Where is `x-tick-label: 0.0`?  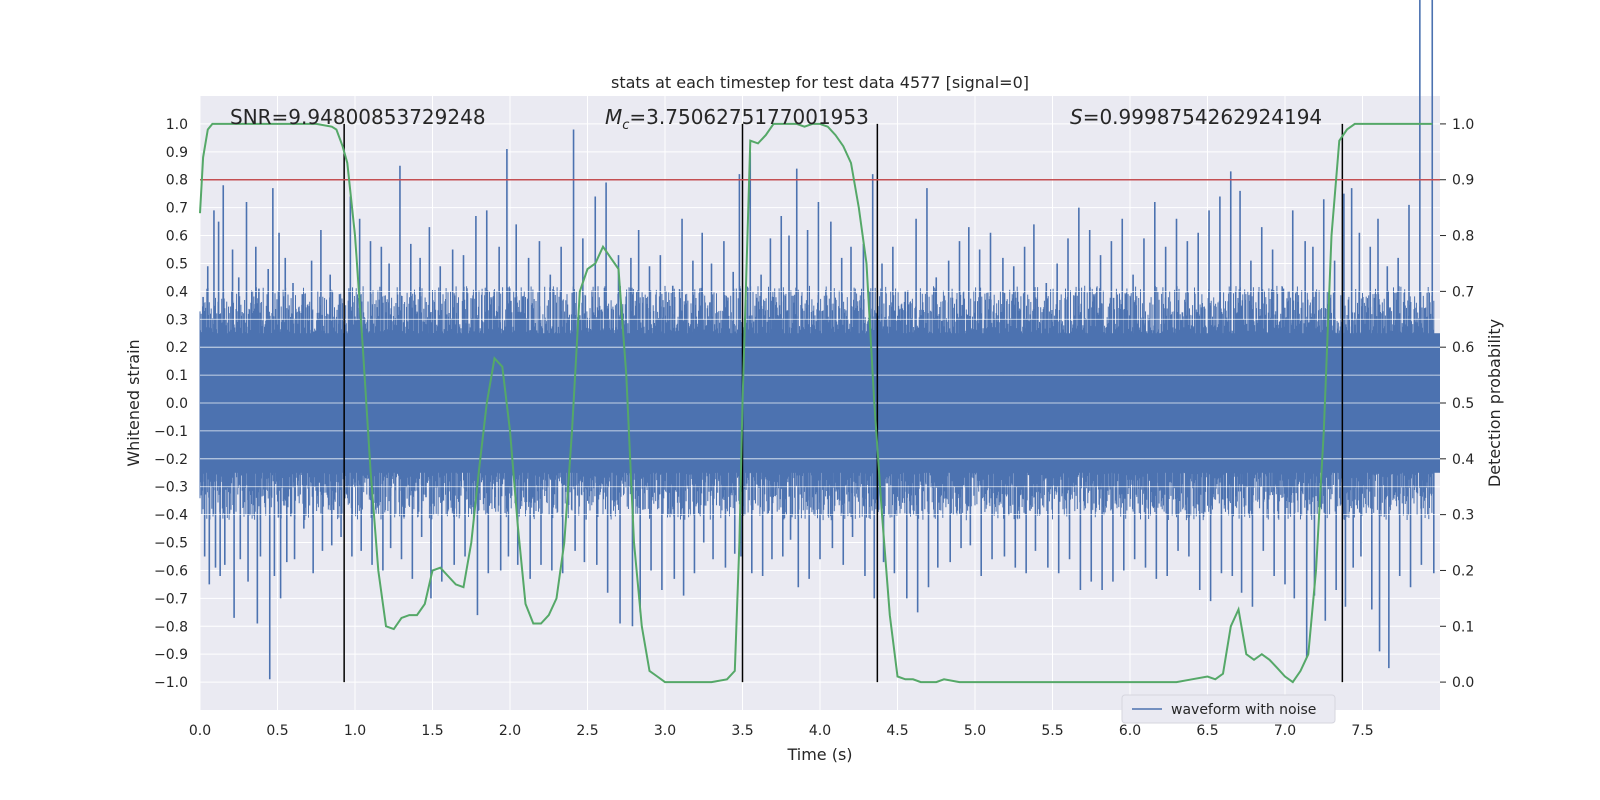 x-tick-label: 0.0 is located at coordinates (200, 731).